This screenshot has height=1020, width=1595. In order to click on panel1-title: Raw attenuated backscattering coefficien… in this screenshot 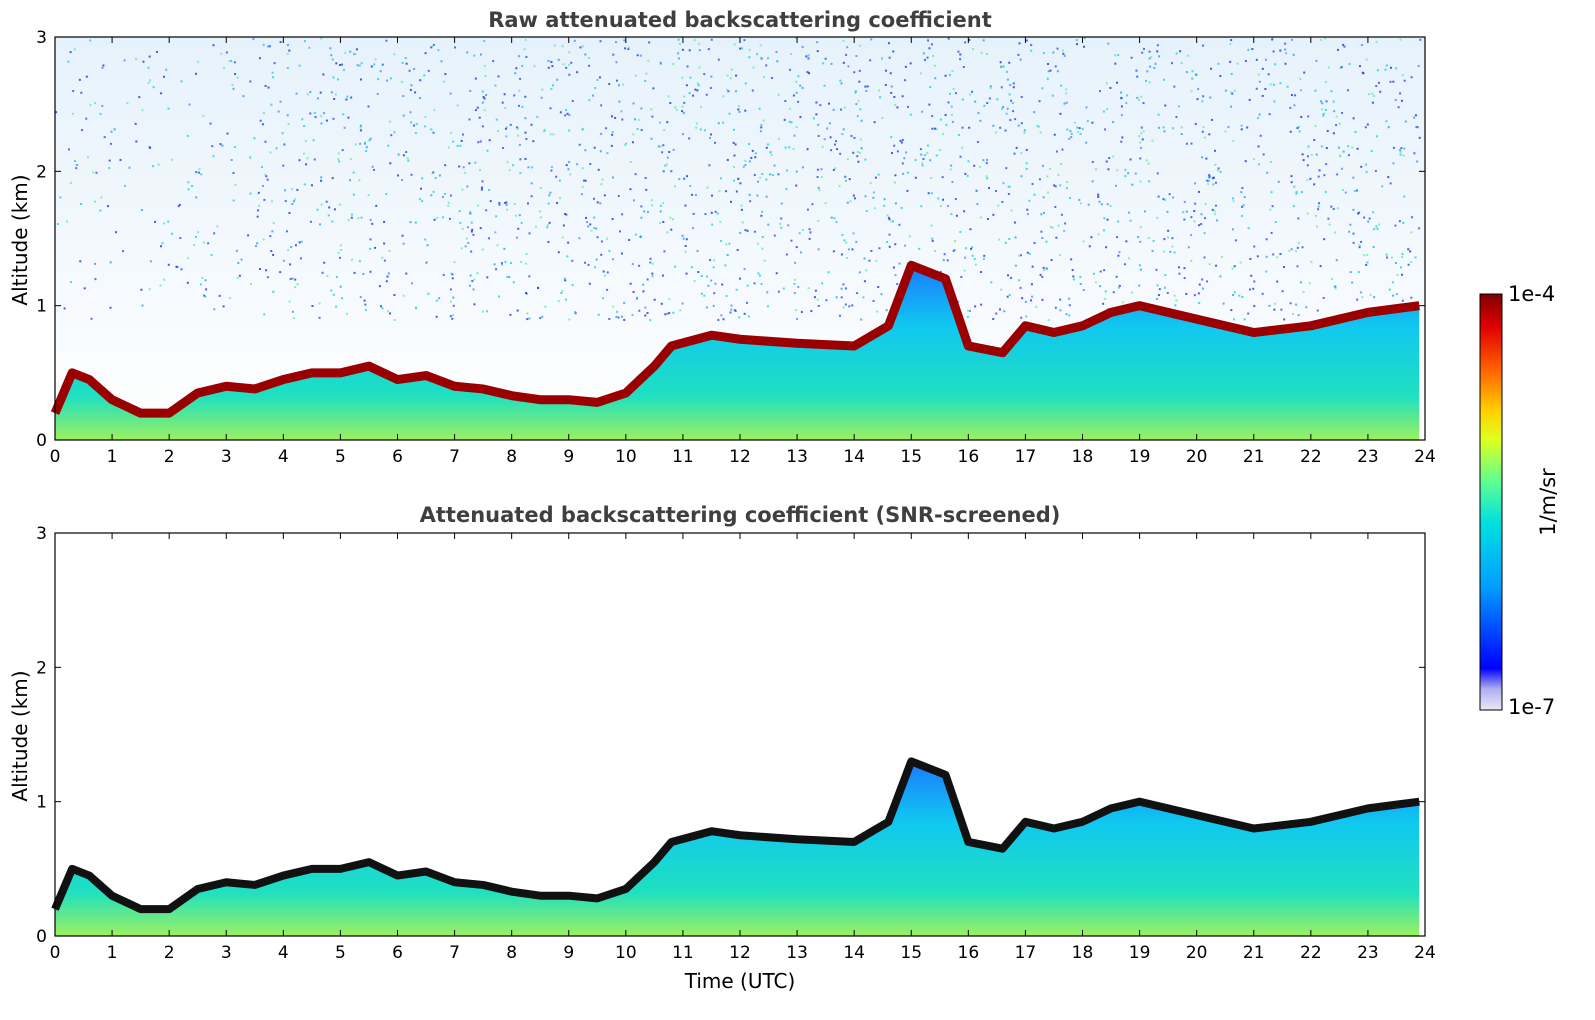, I will do `click(740, 20)`.